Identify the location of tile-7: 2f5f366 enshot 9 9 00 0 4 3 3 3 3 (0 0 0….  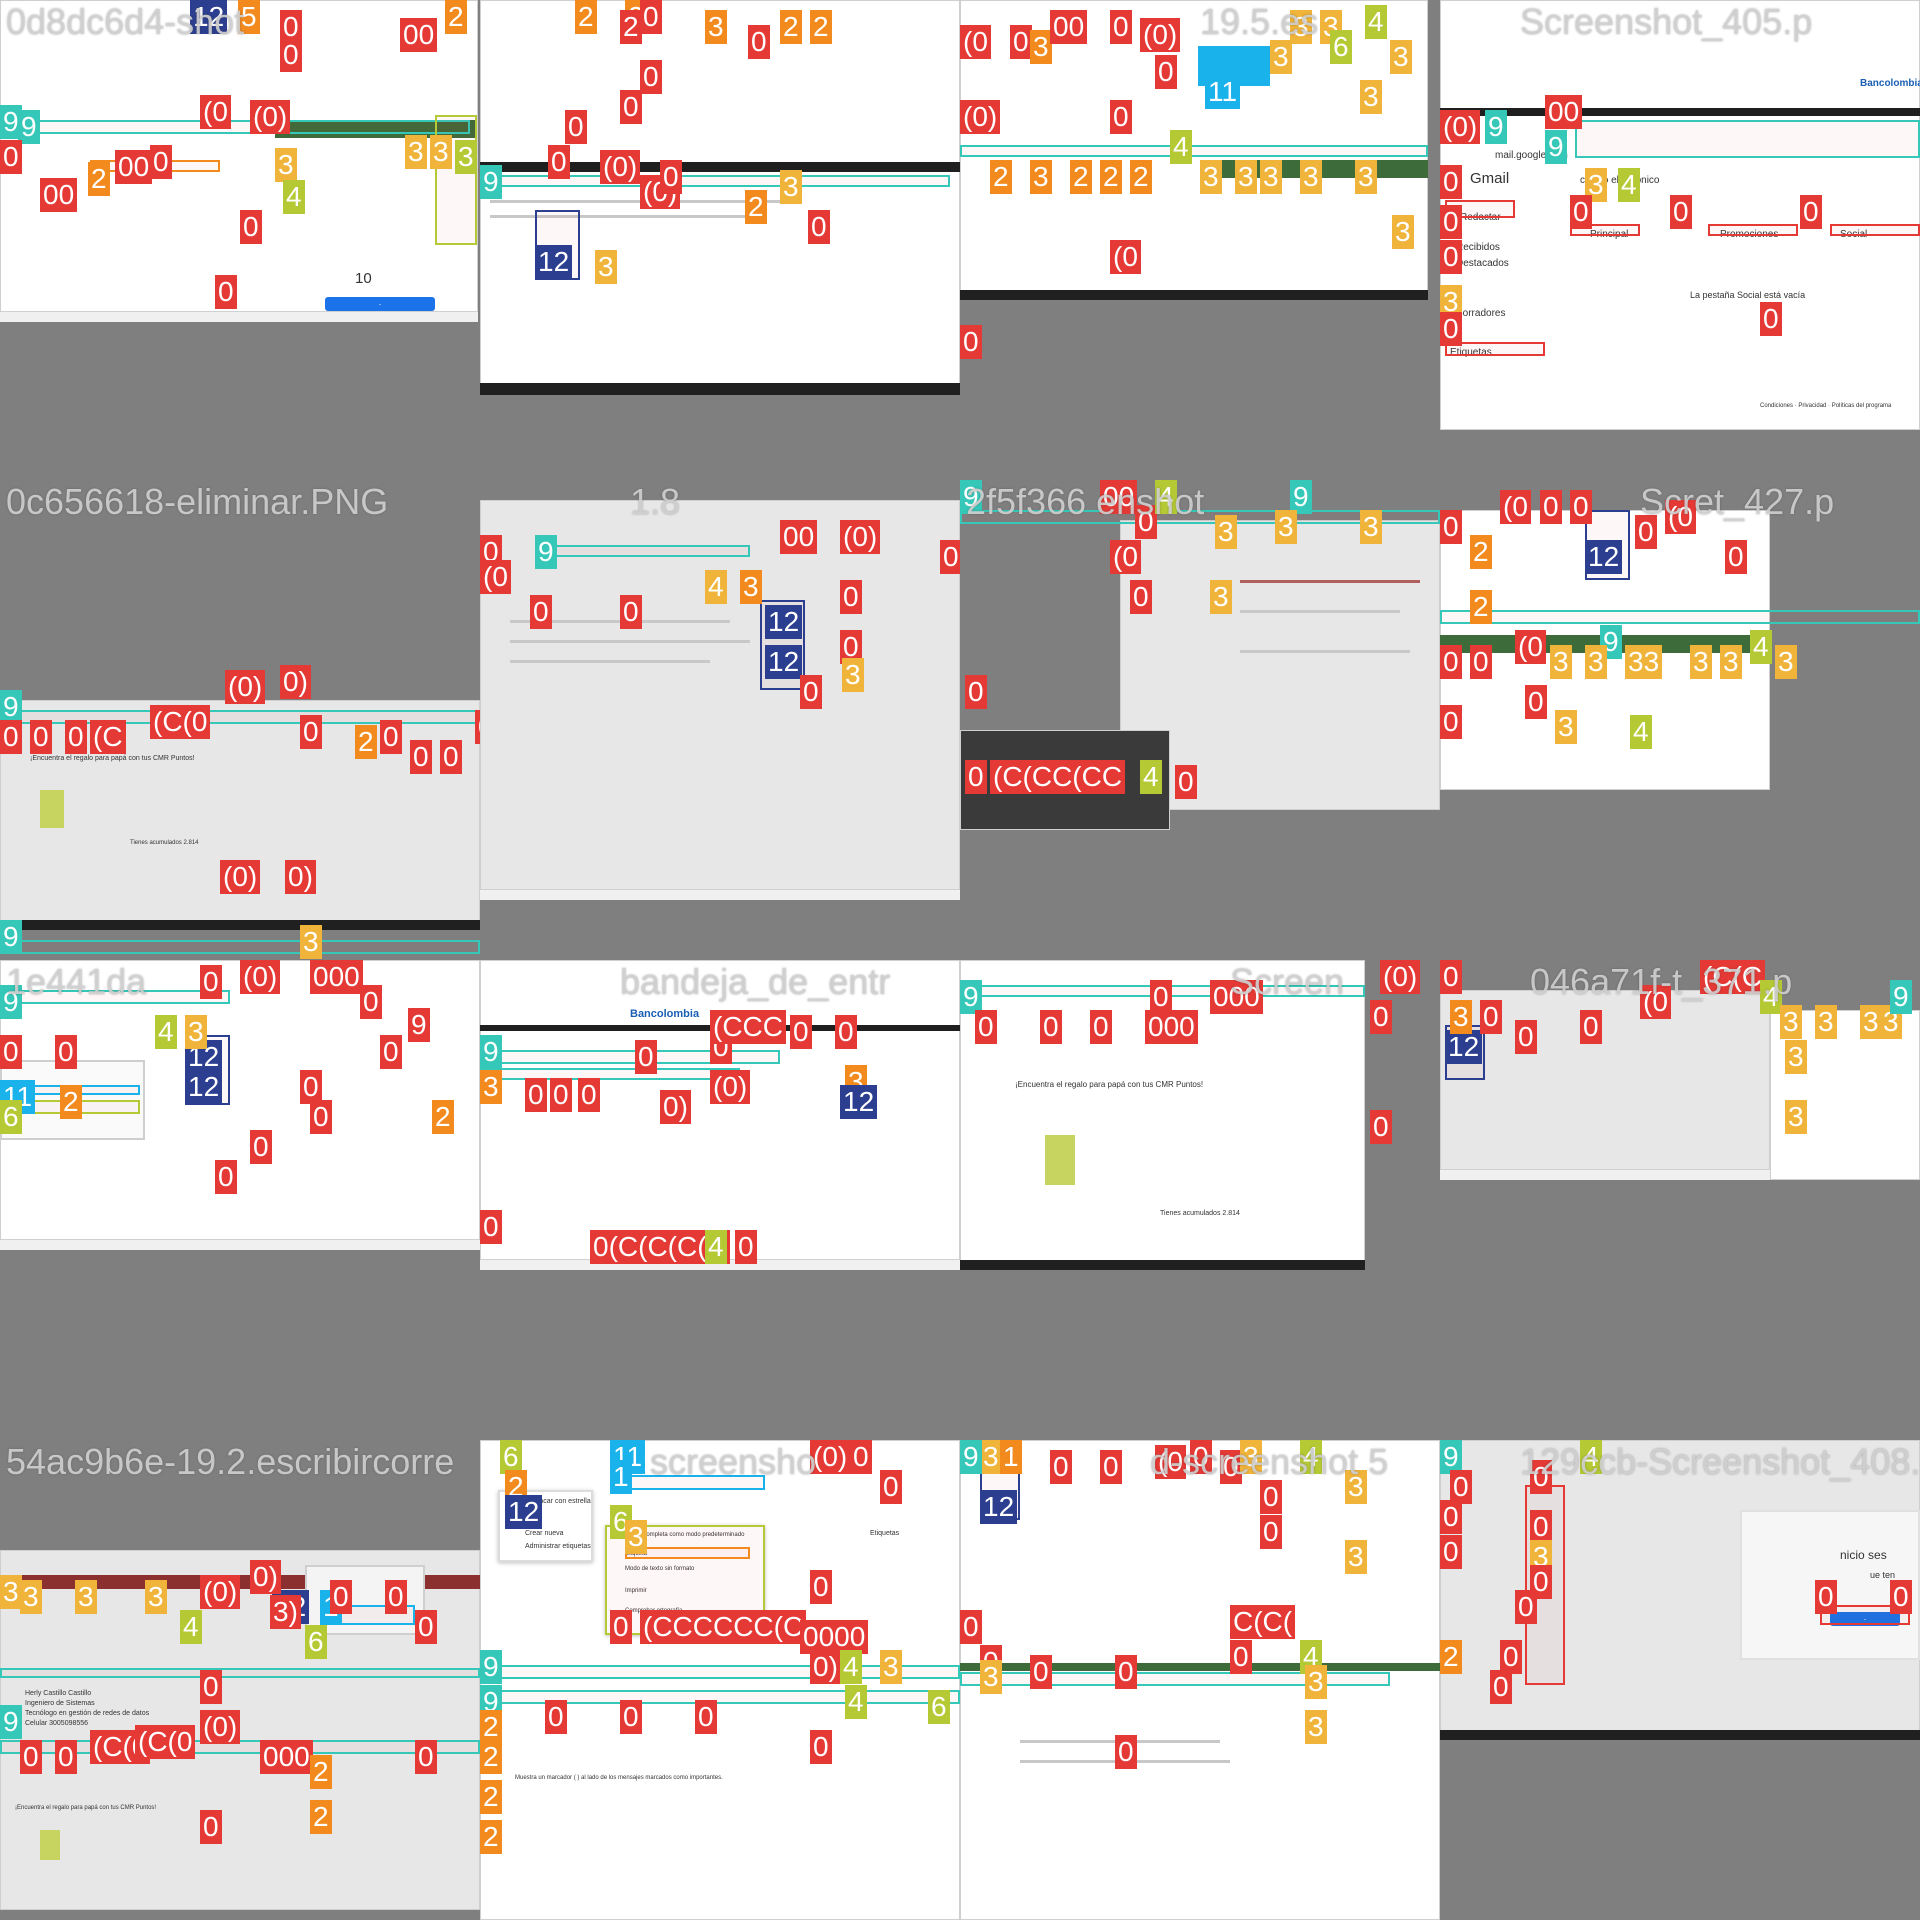
(1200, 720).